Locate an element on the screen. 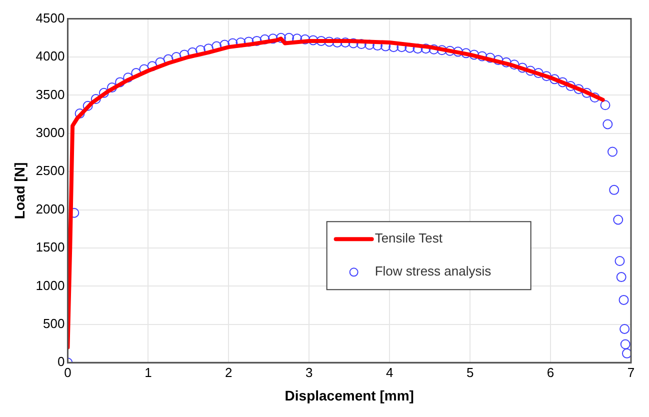 The width and height of the screenshot is (649, 417). y-tick-label: 4000 is located at coordinates (50, 56).